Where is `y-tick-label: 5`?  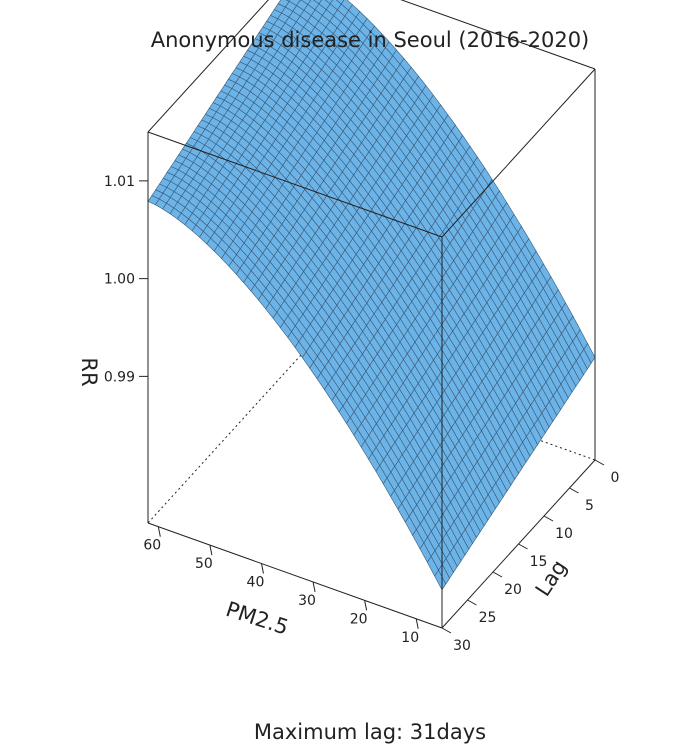 y-tick-label: 5 is located at coordinates (589, 506).